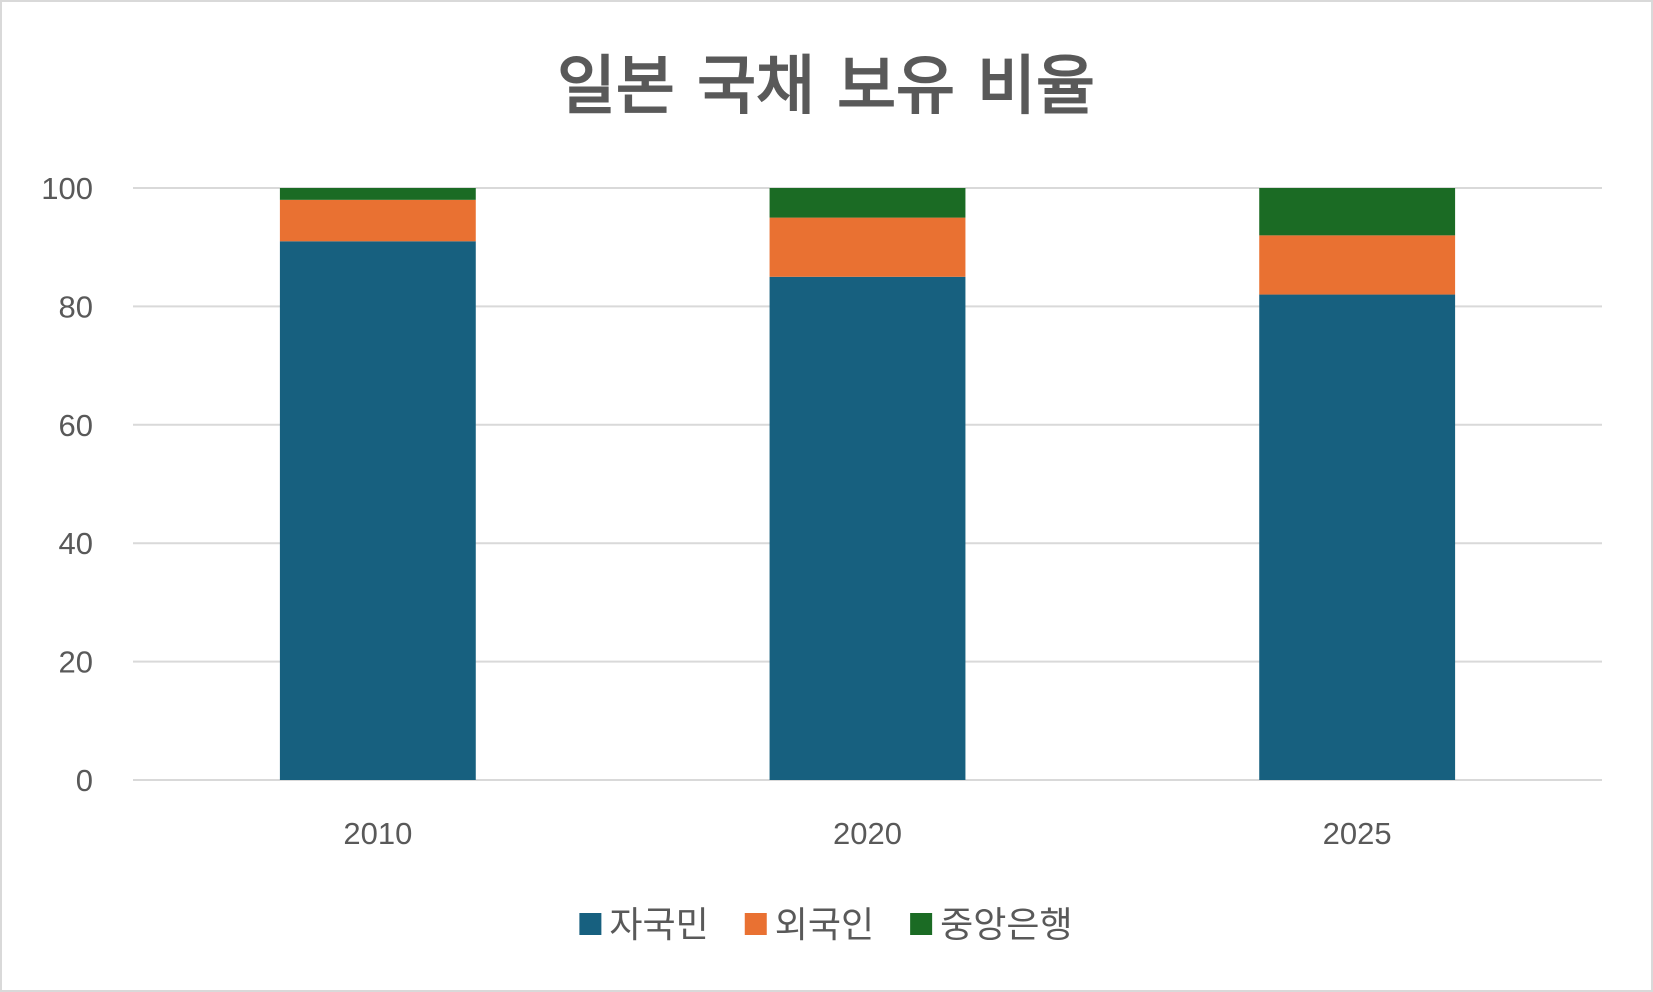 The image size is (1653, 992). I want to click on x-tick-label: 2020, so click(867, 833).